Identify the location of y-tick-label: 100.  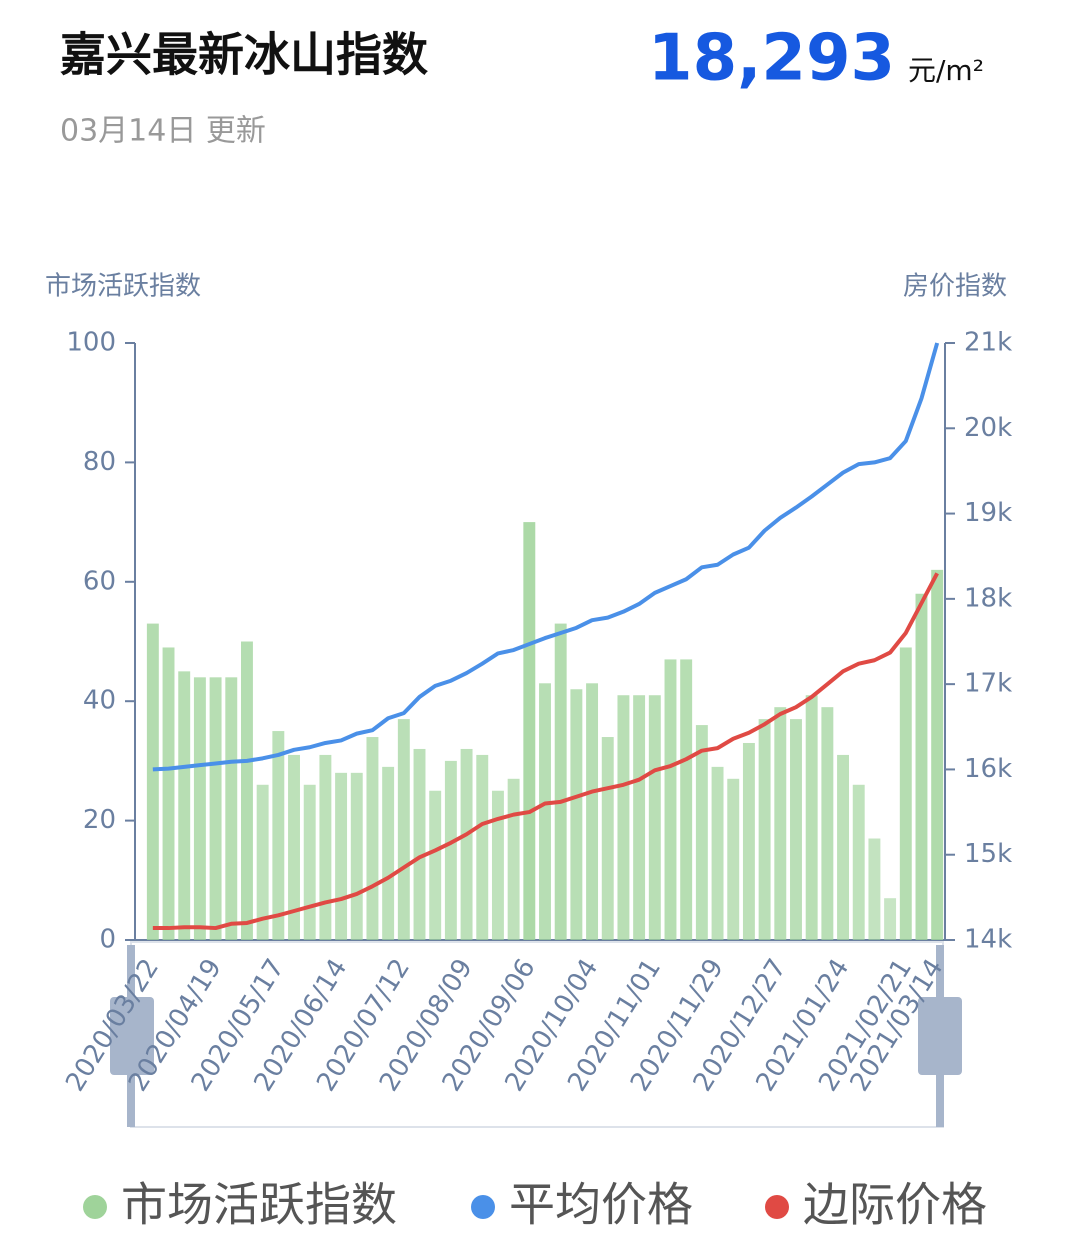
(91, 343).